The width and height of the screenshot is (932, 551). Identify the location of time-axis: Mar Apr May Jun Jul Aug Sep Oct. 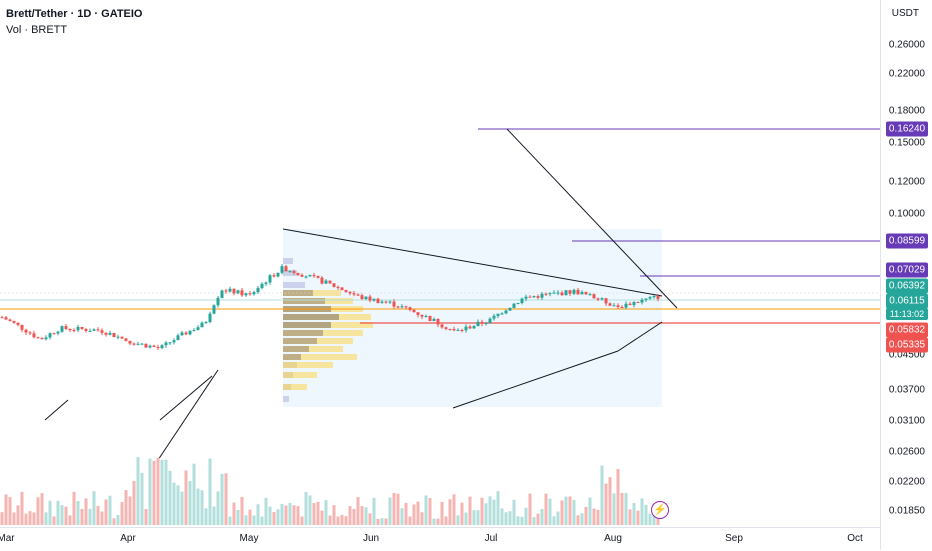
(440, 539).